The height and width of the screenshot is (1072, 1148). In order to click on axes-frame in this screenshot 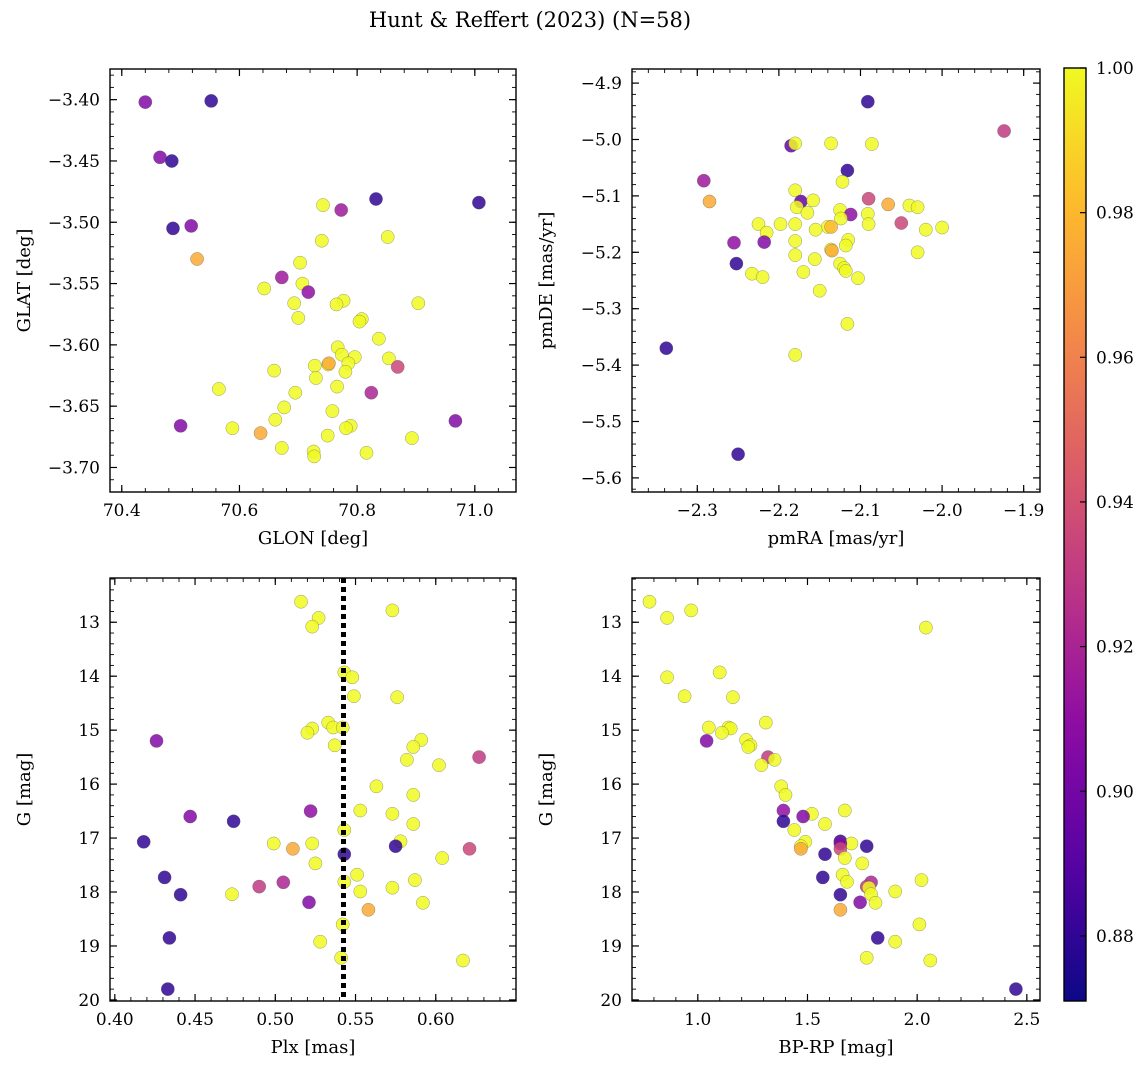, I will do `click(313, 789)`.